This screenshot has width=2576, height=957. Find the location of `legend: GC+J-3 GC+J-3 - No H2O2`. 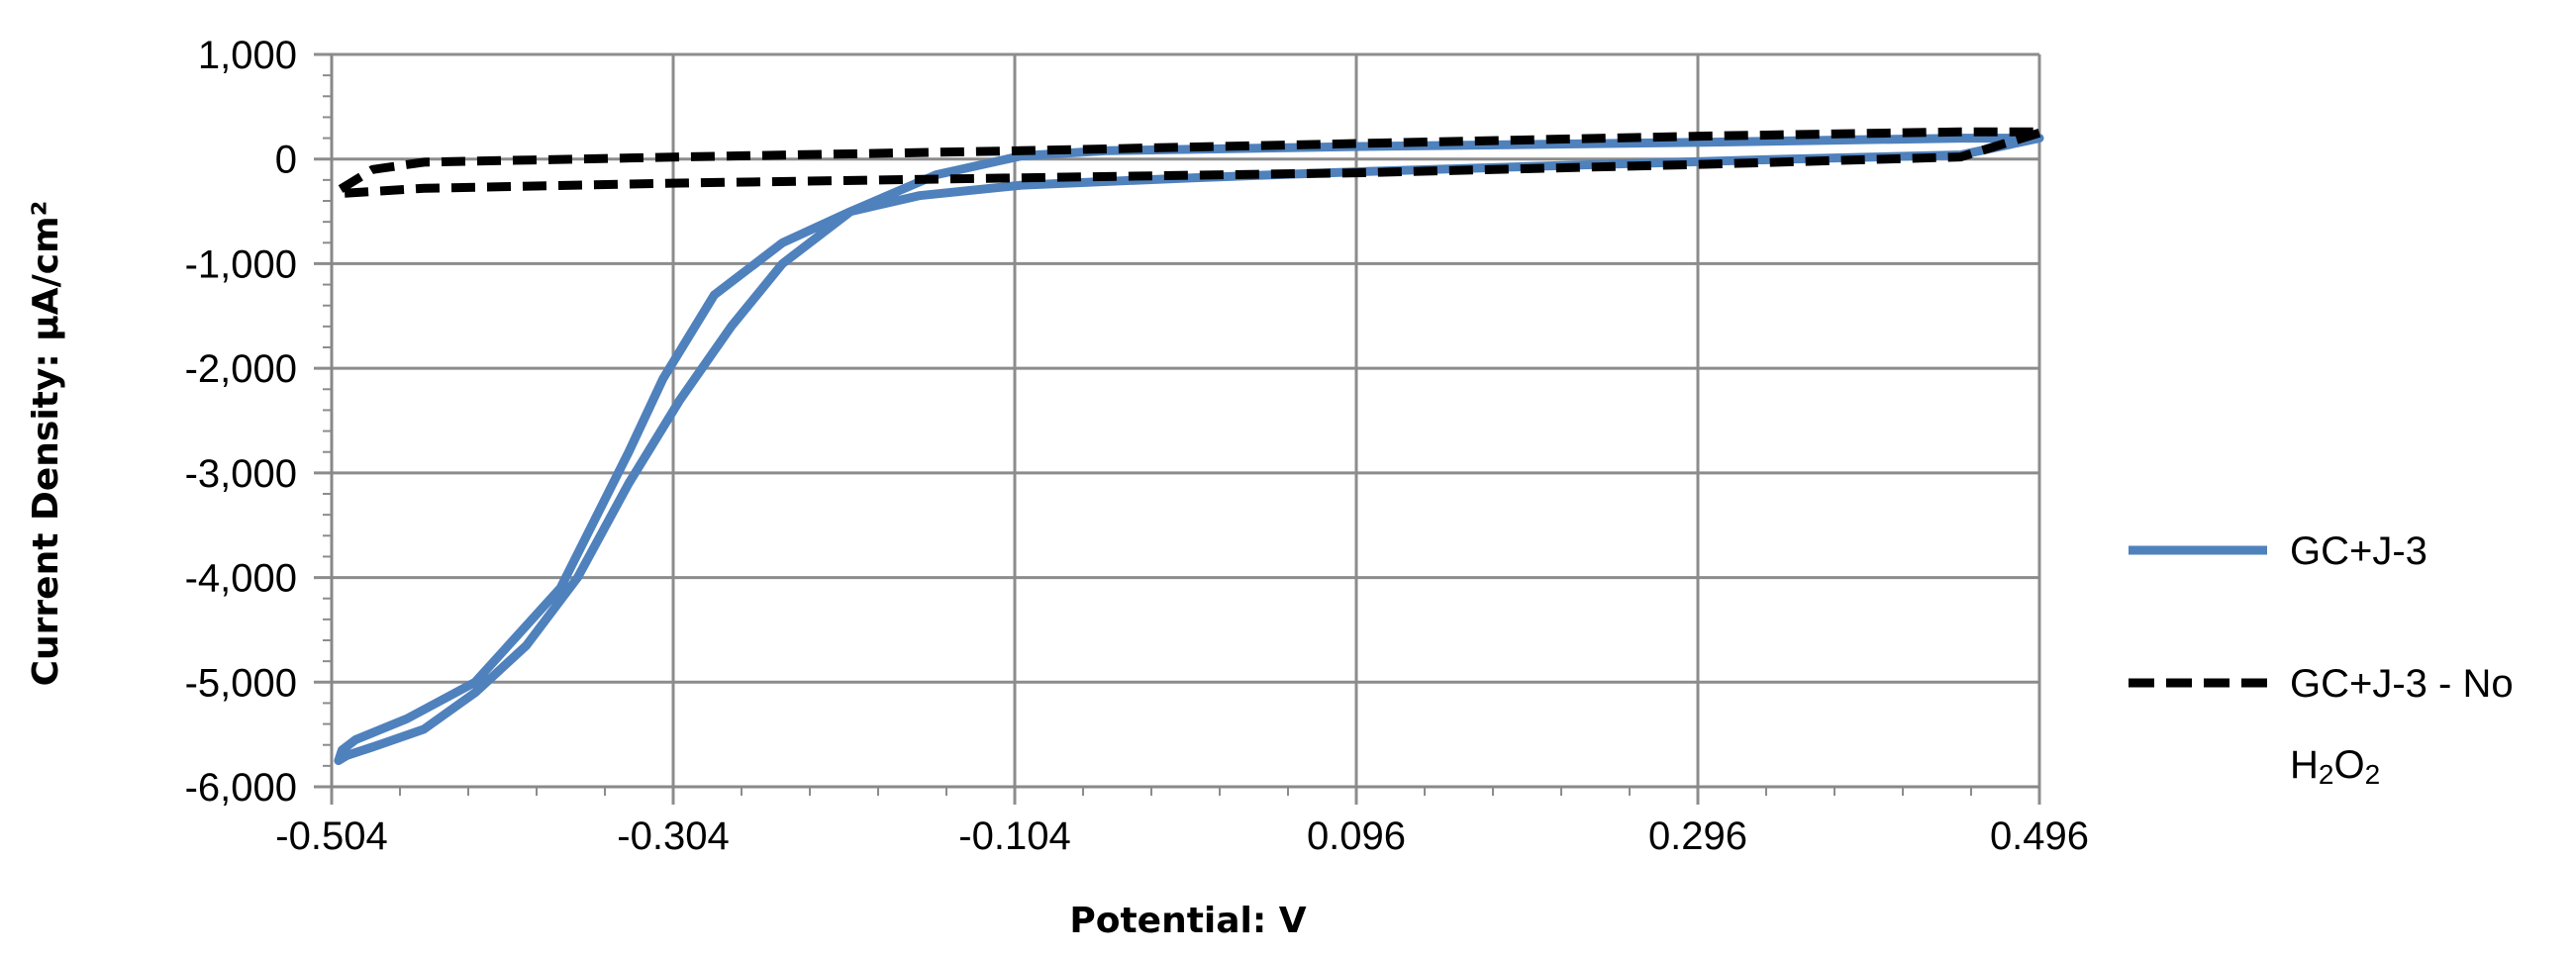

legend: GC+J-3 GC+J-3 - No H2O2 is located at coordinates (2322, 659).